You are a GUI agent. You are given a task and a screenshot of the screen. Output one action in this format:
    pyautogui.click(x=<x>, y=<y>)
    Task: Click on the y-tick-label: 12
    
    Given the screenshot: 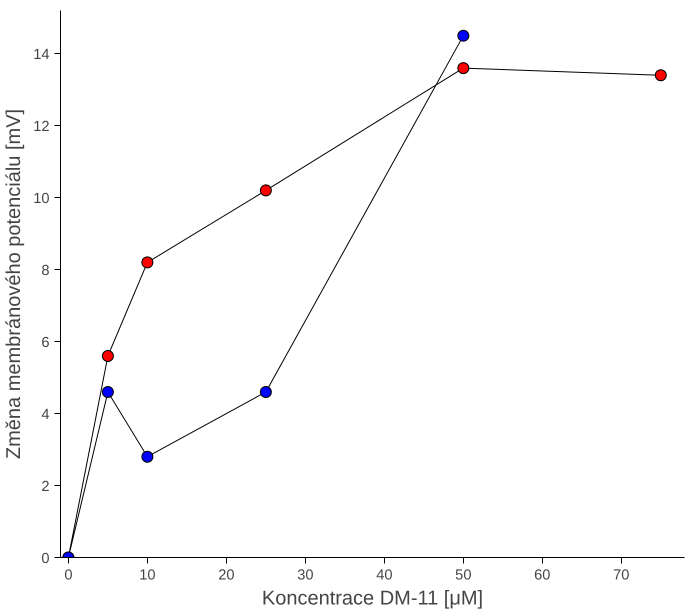 What is the action you would take?
    pyautogui.click(x=41, y=127)
    